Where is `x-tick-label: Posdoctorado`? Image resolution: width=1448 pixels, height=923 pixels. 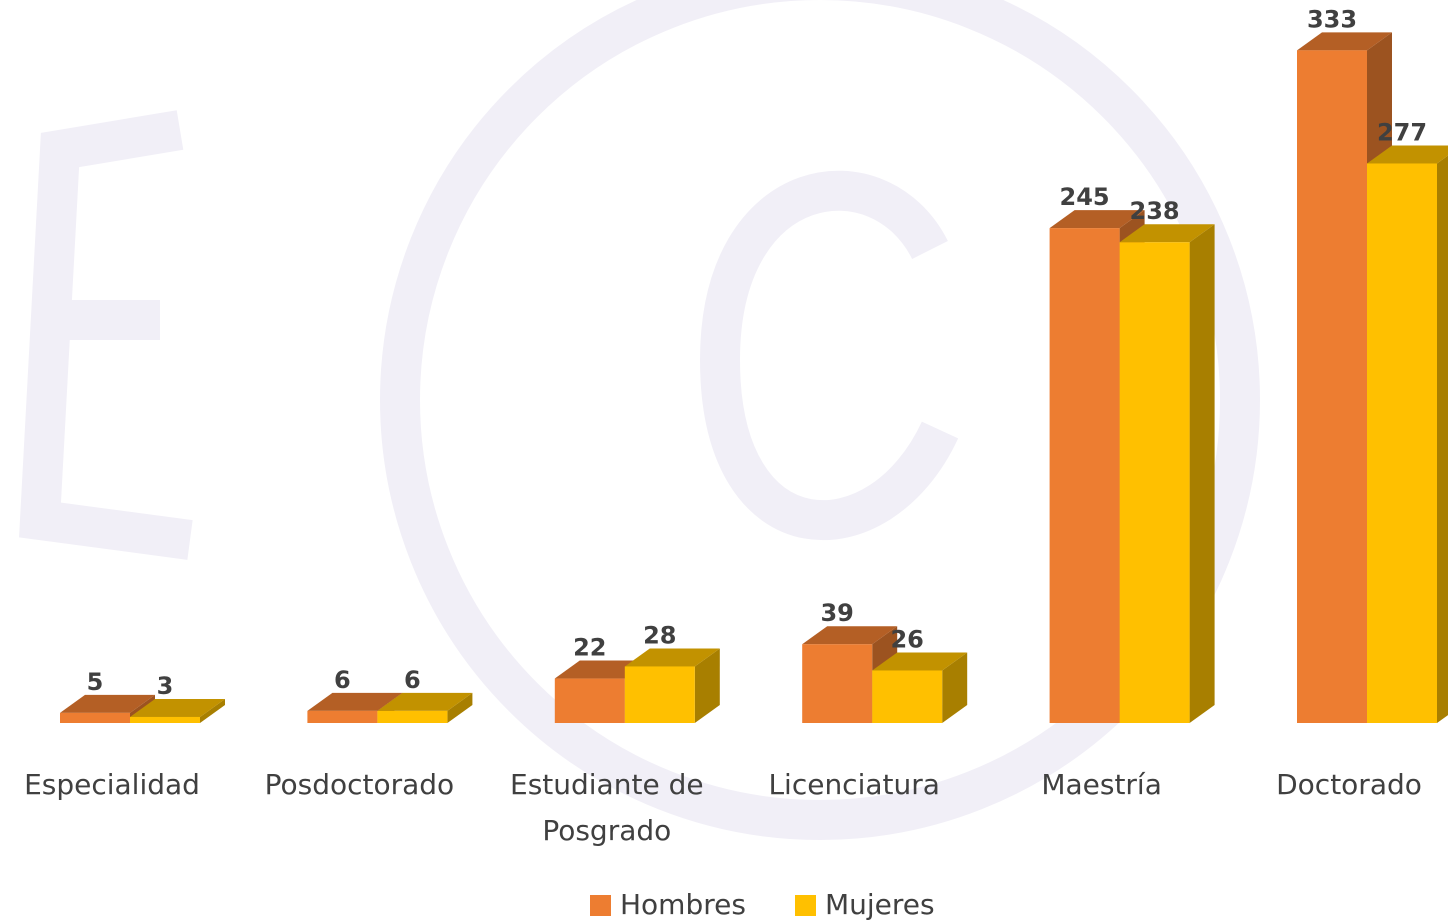
x-tick-label: Posdoctorado is located at coordinates (359, 784).